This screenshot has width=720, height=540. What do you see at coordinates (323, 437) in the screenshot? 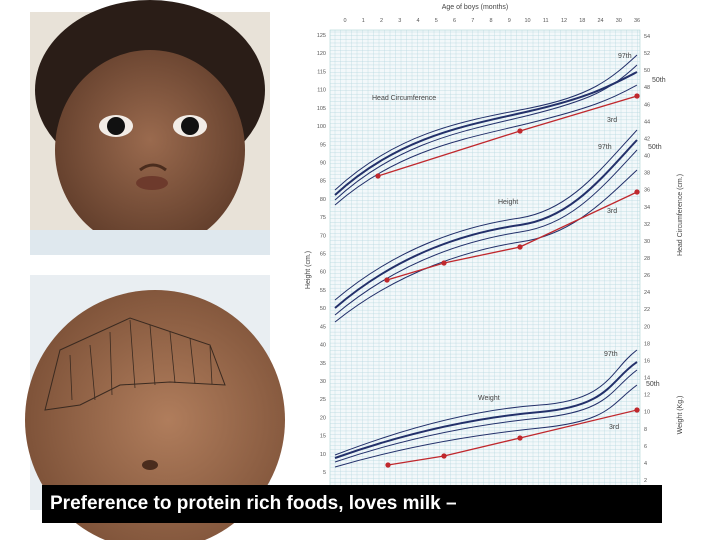
I see `left-tick-label: 15` at bounding box center [323, 437].